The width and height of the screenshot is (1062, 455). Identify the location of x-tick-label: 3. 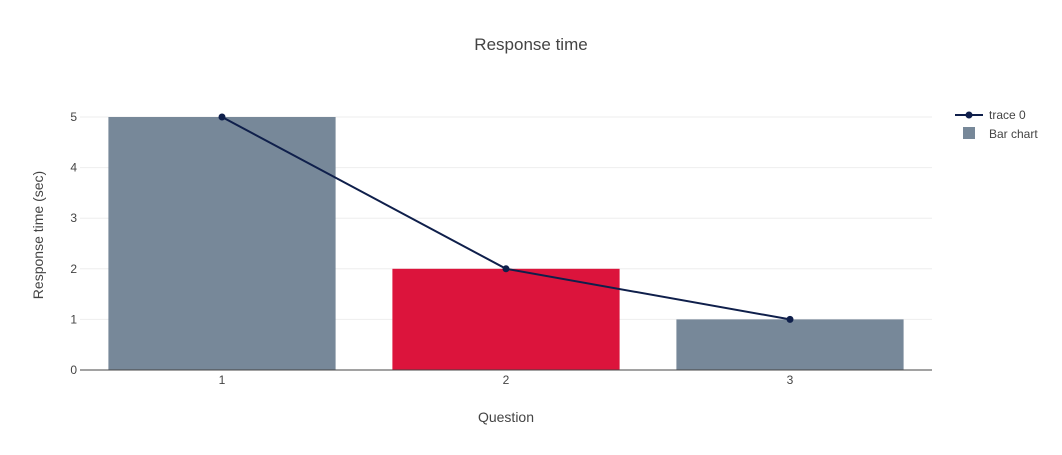
(790, 380).